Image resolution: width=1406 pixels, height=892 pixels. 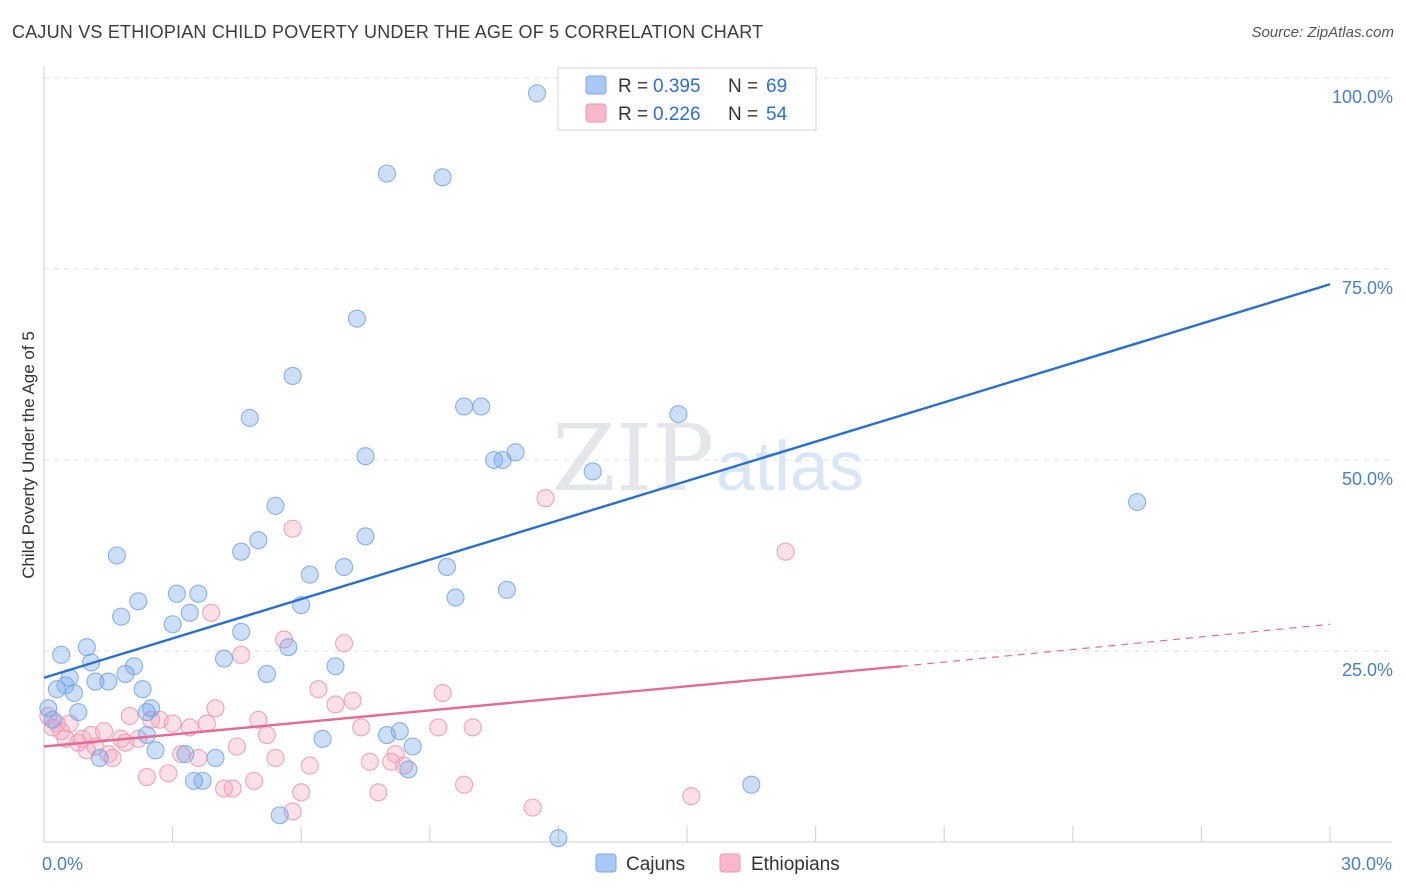 I want to click on legend-r-value-cajuns: 0.395, so click(x=677, y=86).